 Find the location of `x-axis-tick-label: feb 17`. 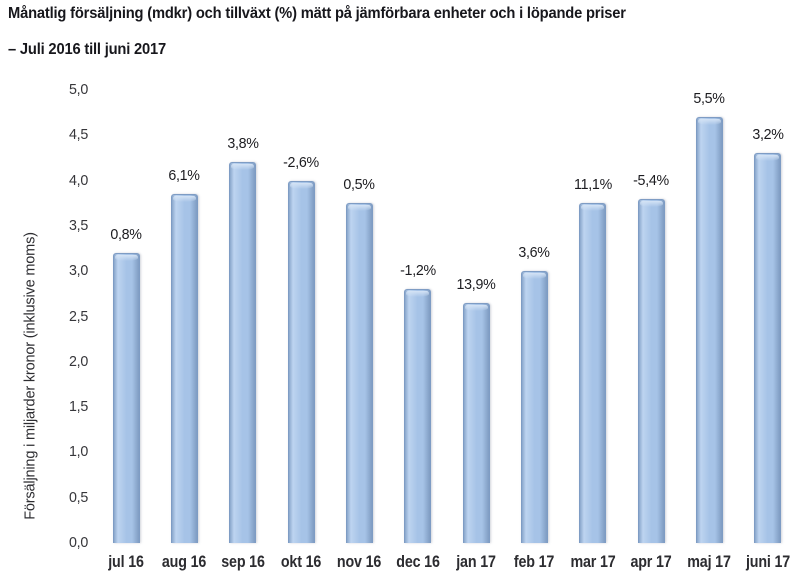

x-axis-tick-label: feb 17 is located at coordinates (534, 561).